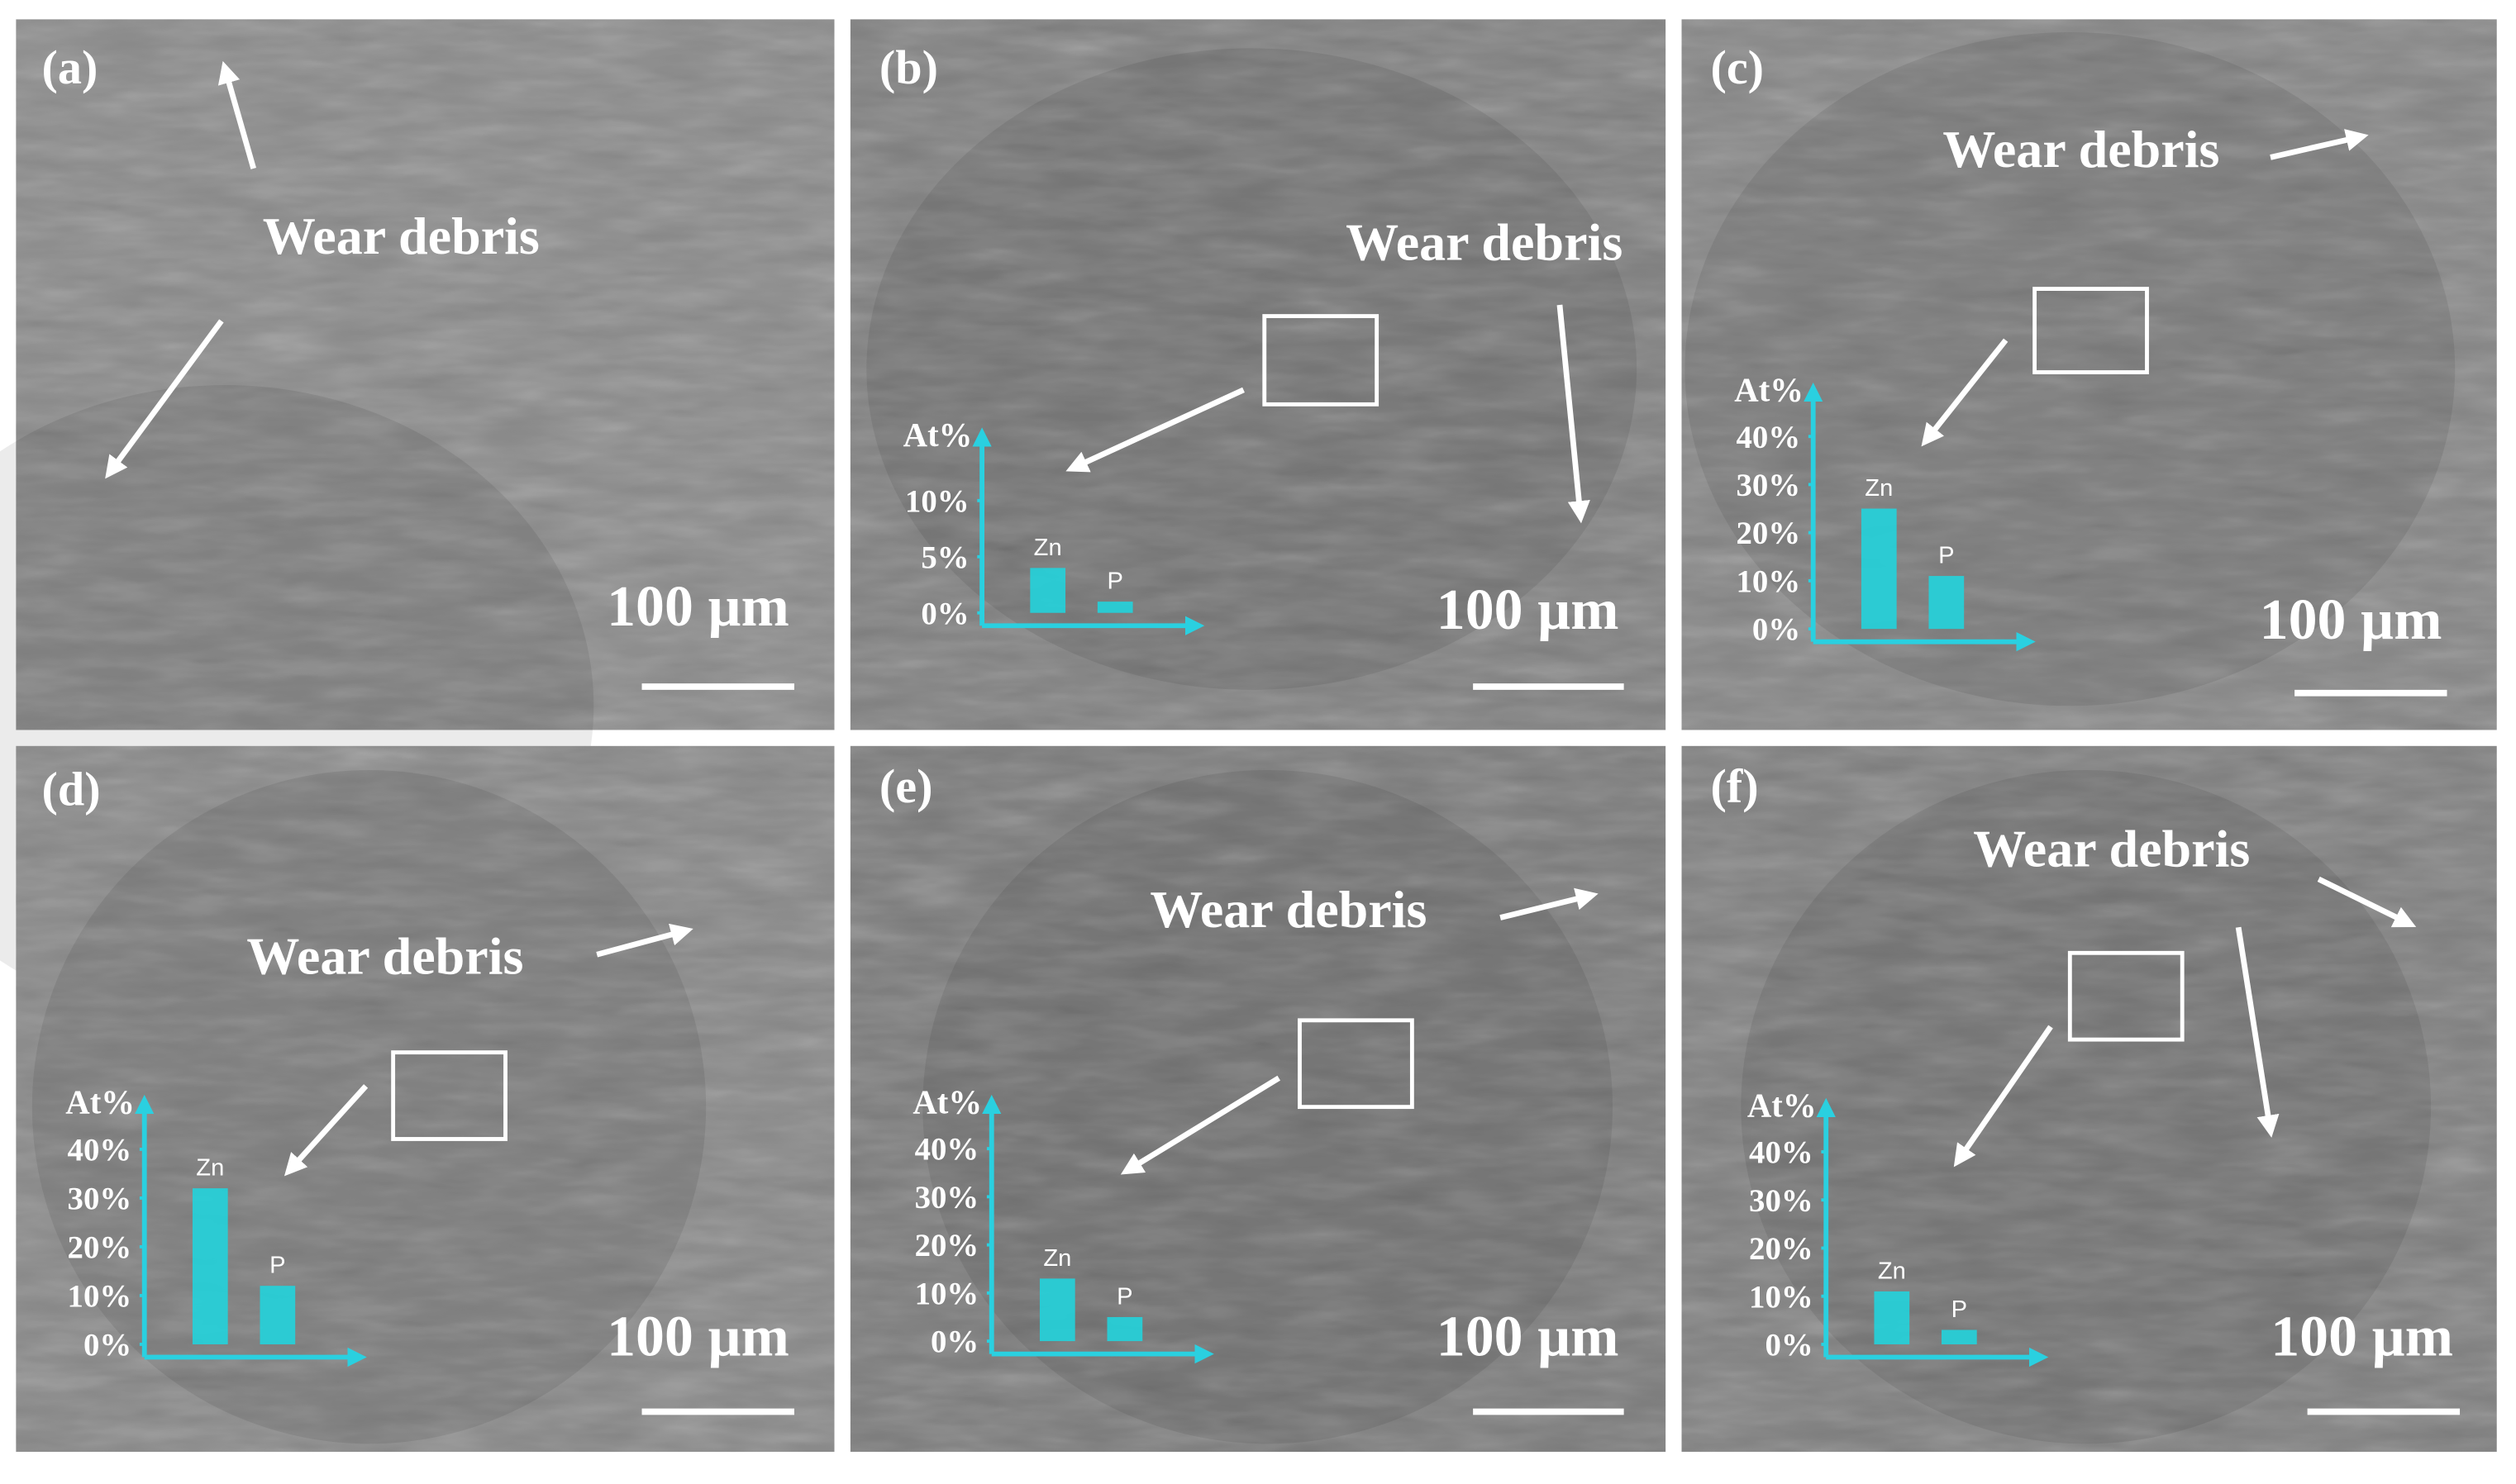 This screenshot has width=2516, height=1484. I want to click on y-tick-label: 5%, so click(945, 557).